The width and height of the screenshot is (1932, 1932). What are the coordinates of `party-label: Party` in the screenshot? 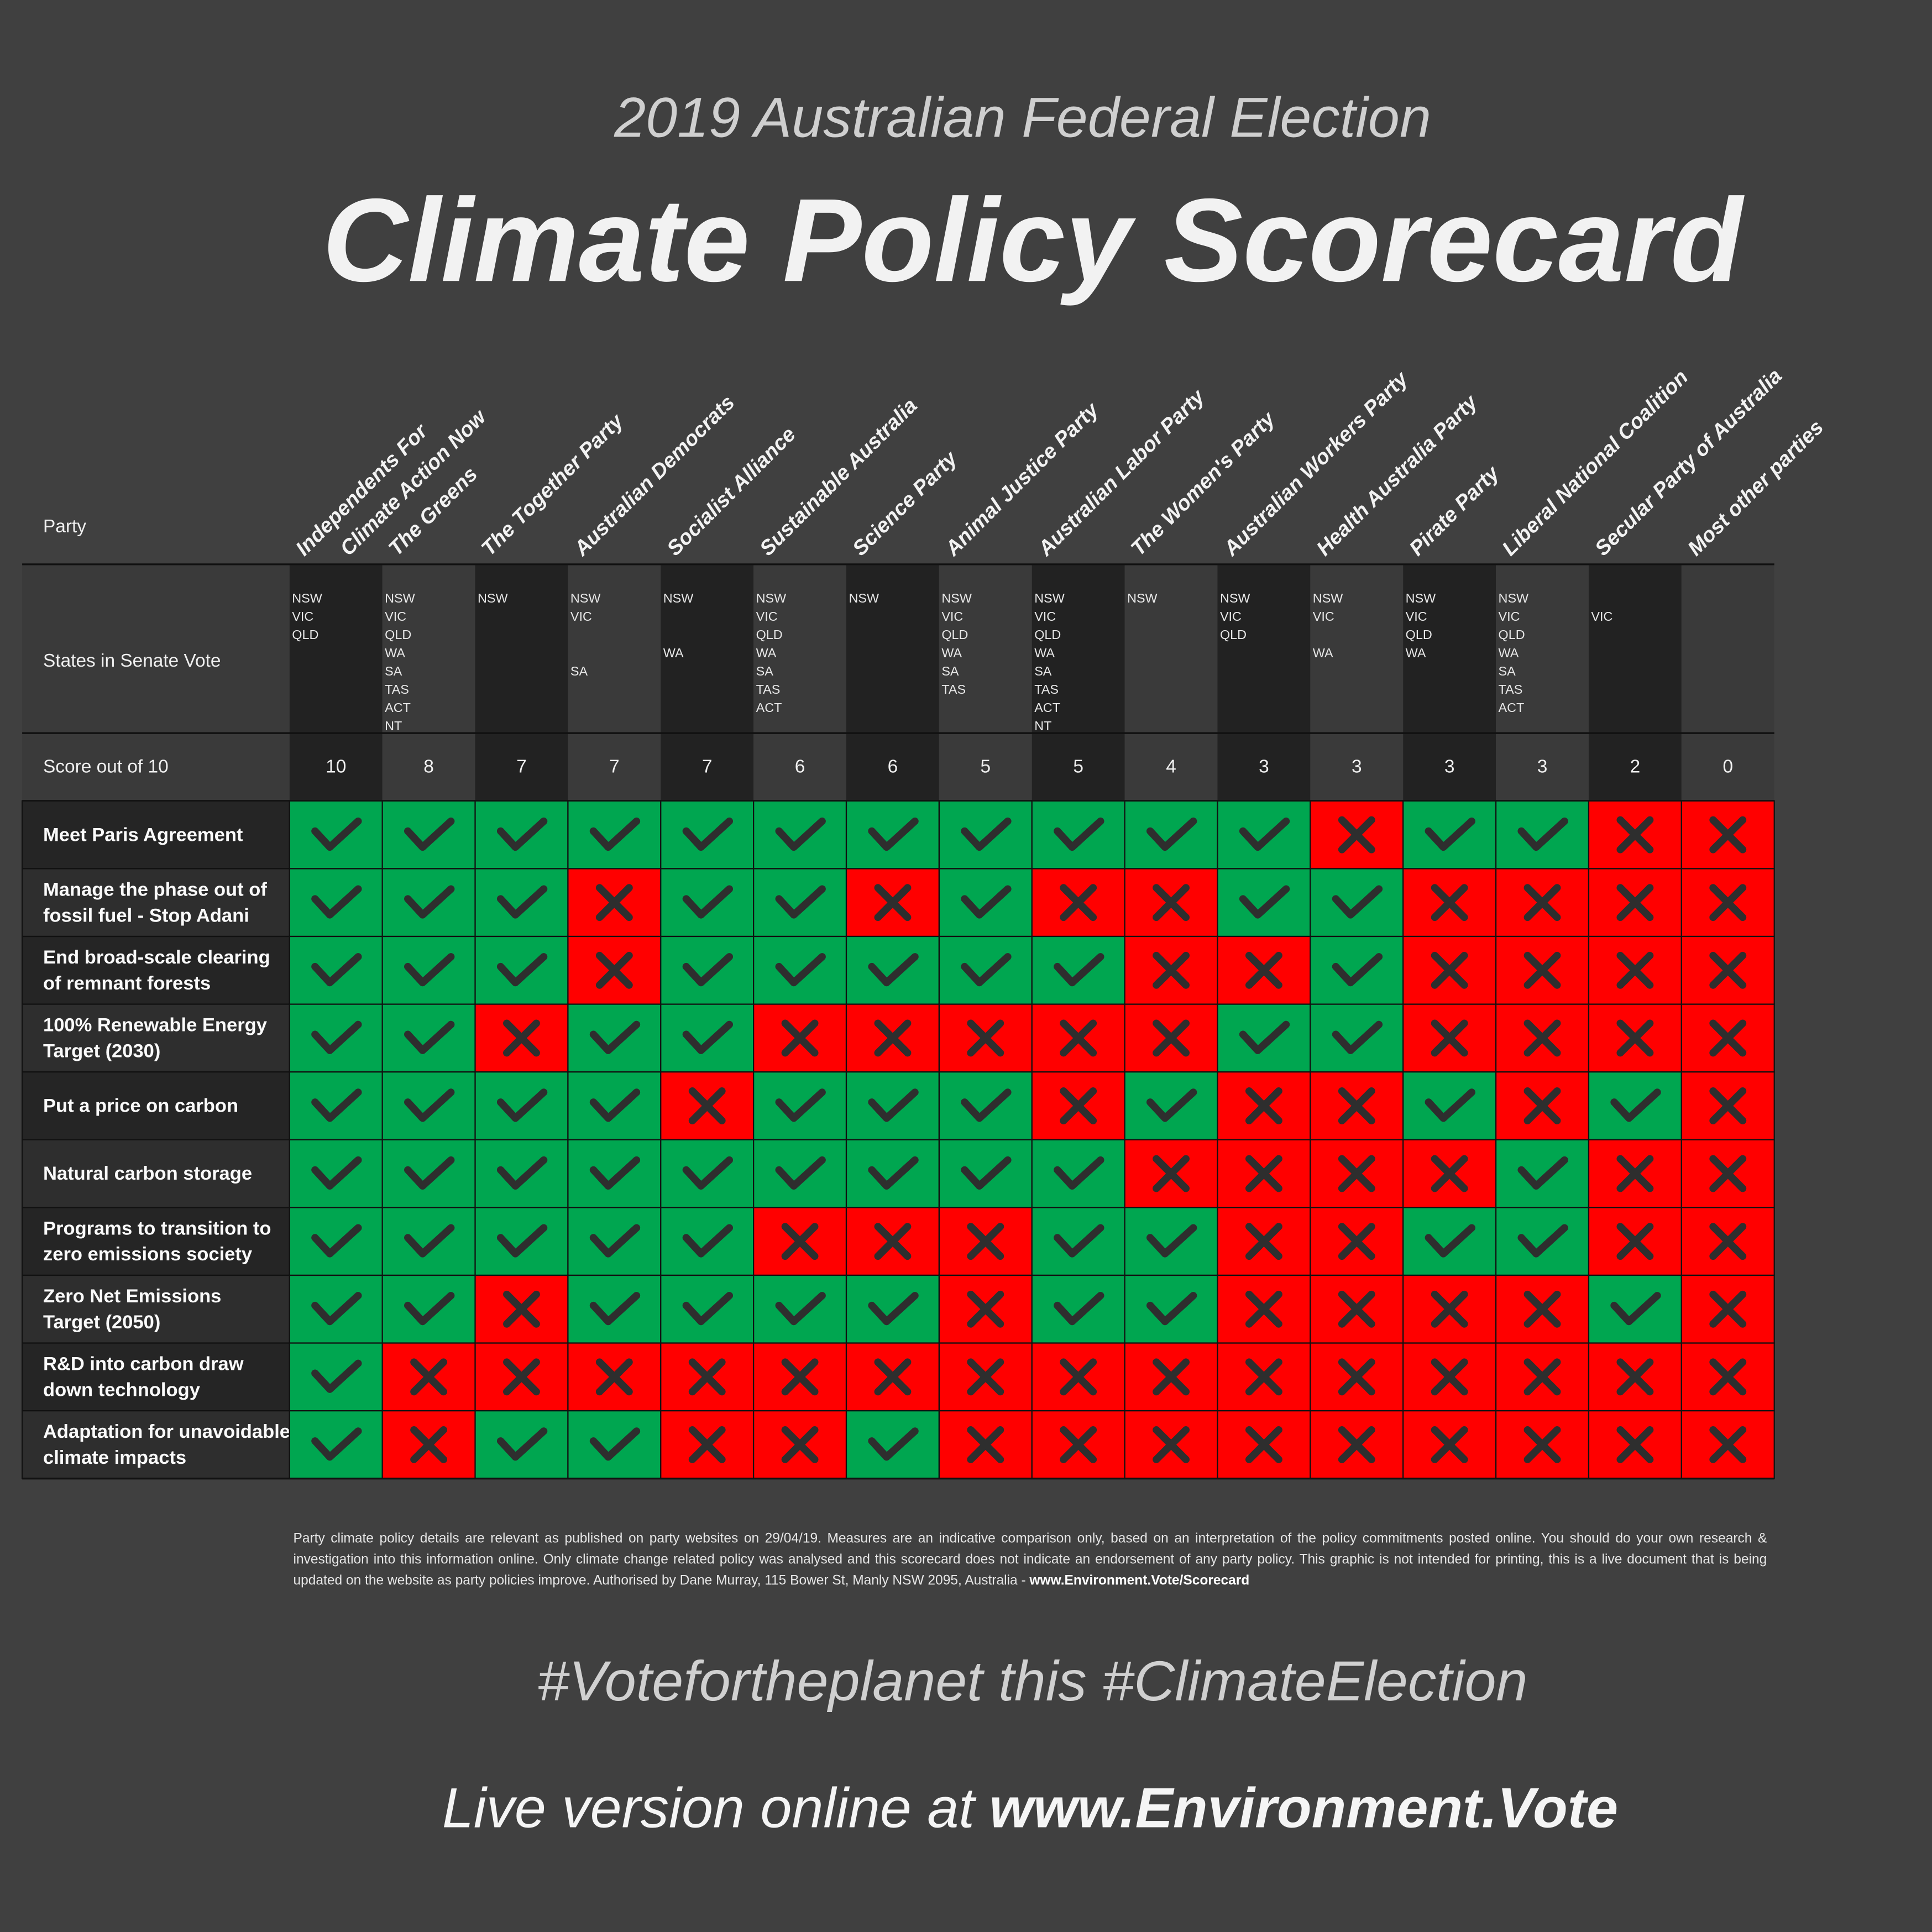 It's located at (64, 526).